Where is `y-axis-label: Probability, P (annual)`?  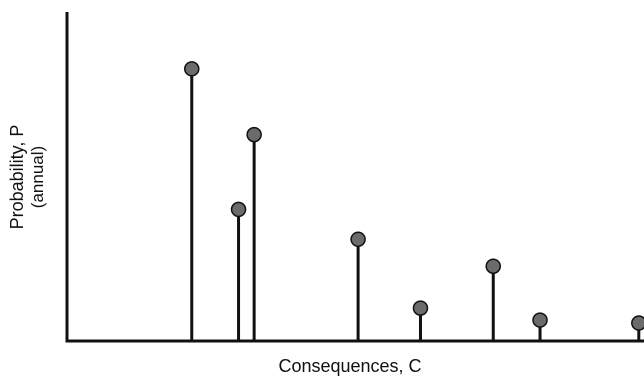 y-axis-label: Probability, P (annual) is located at coordinates (31, 177).